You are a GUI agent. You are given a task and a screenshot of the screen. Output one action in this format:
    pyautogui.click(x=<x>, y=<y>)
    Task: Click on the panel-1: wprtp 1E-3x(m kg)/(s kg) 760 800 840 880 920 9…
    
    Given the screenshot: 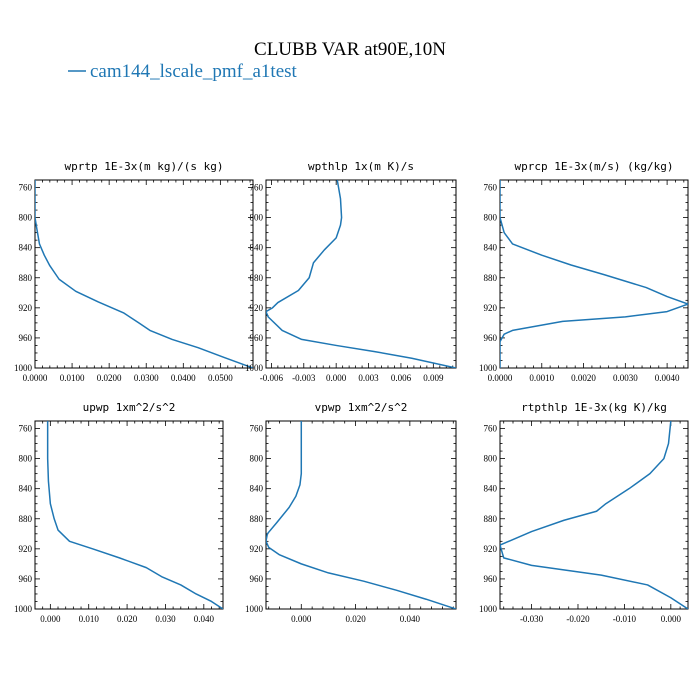 What is the action you would take?
    pyautogui.click(x=134, y=271)
    